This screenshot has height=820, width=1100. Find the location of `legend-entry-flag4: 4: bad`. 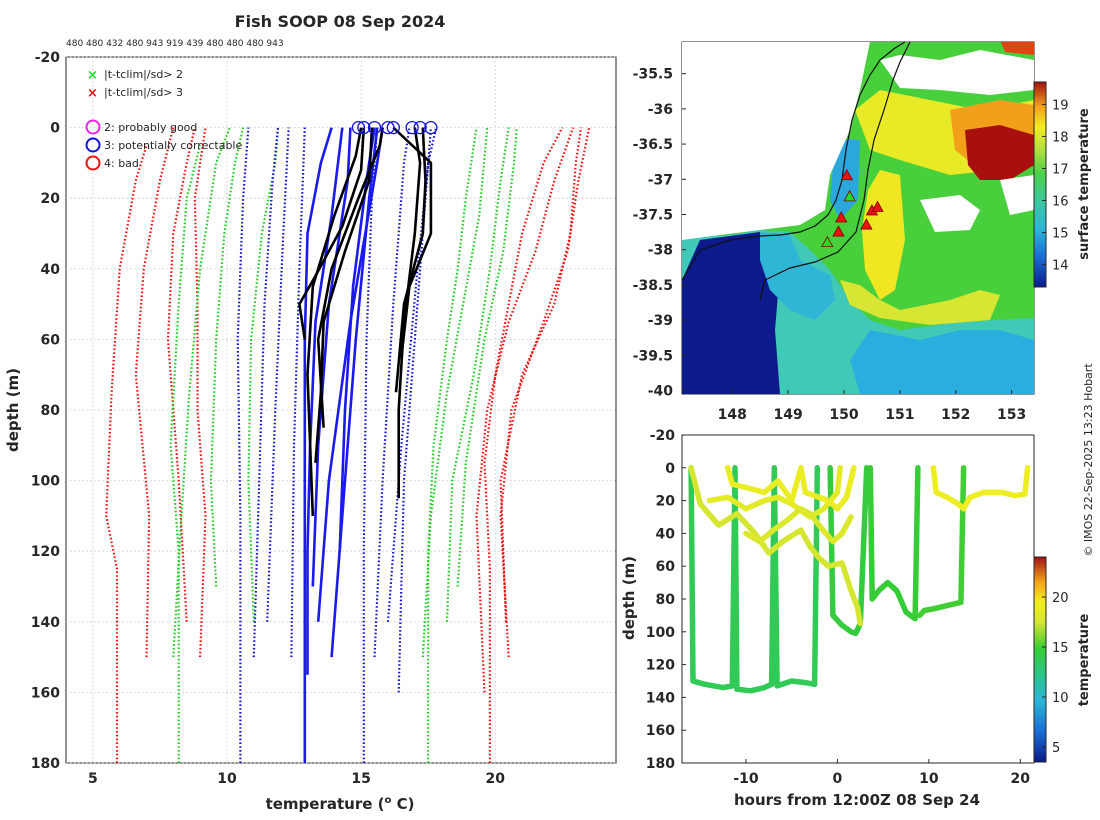

legend-entry-flag4: 4: bad is located at coordinates (112, 163).